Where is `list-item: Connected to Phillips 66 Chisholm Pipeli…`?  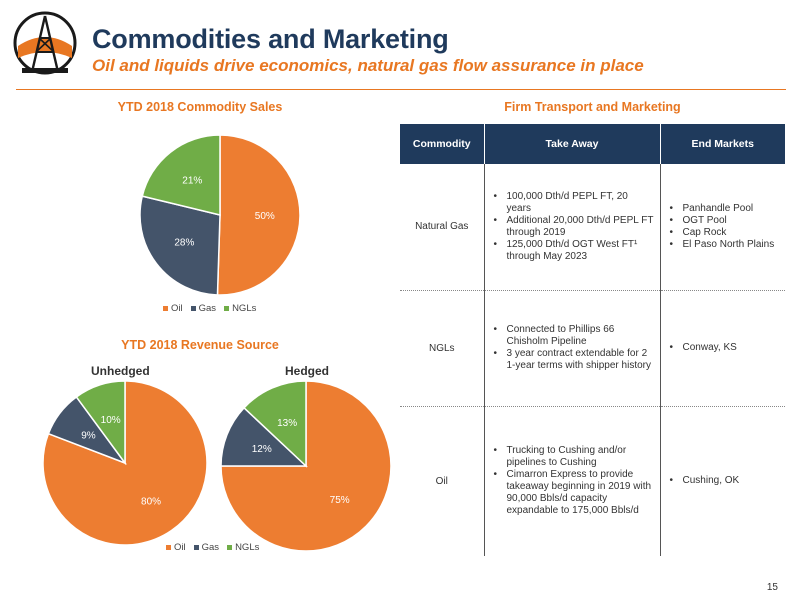
list-item: Connected to Phillips 66 Chisholm Pipeli… is located at coordinates (574, 336).